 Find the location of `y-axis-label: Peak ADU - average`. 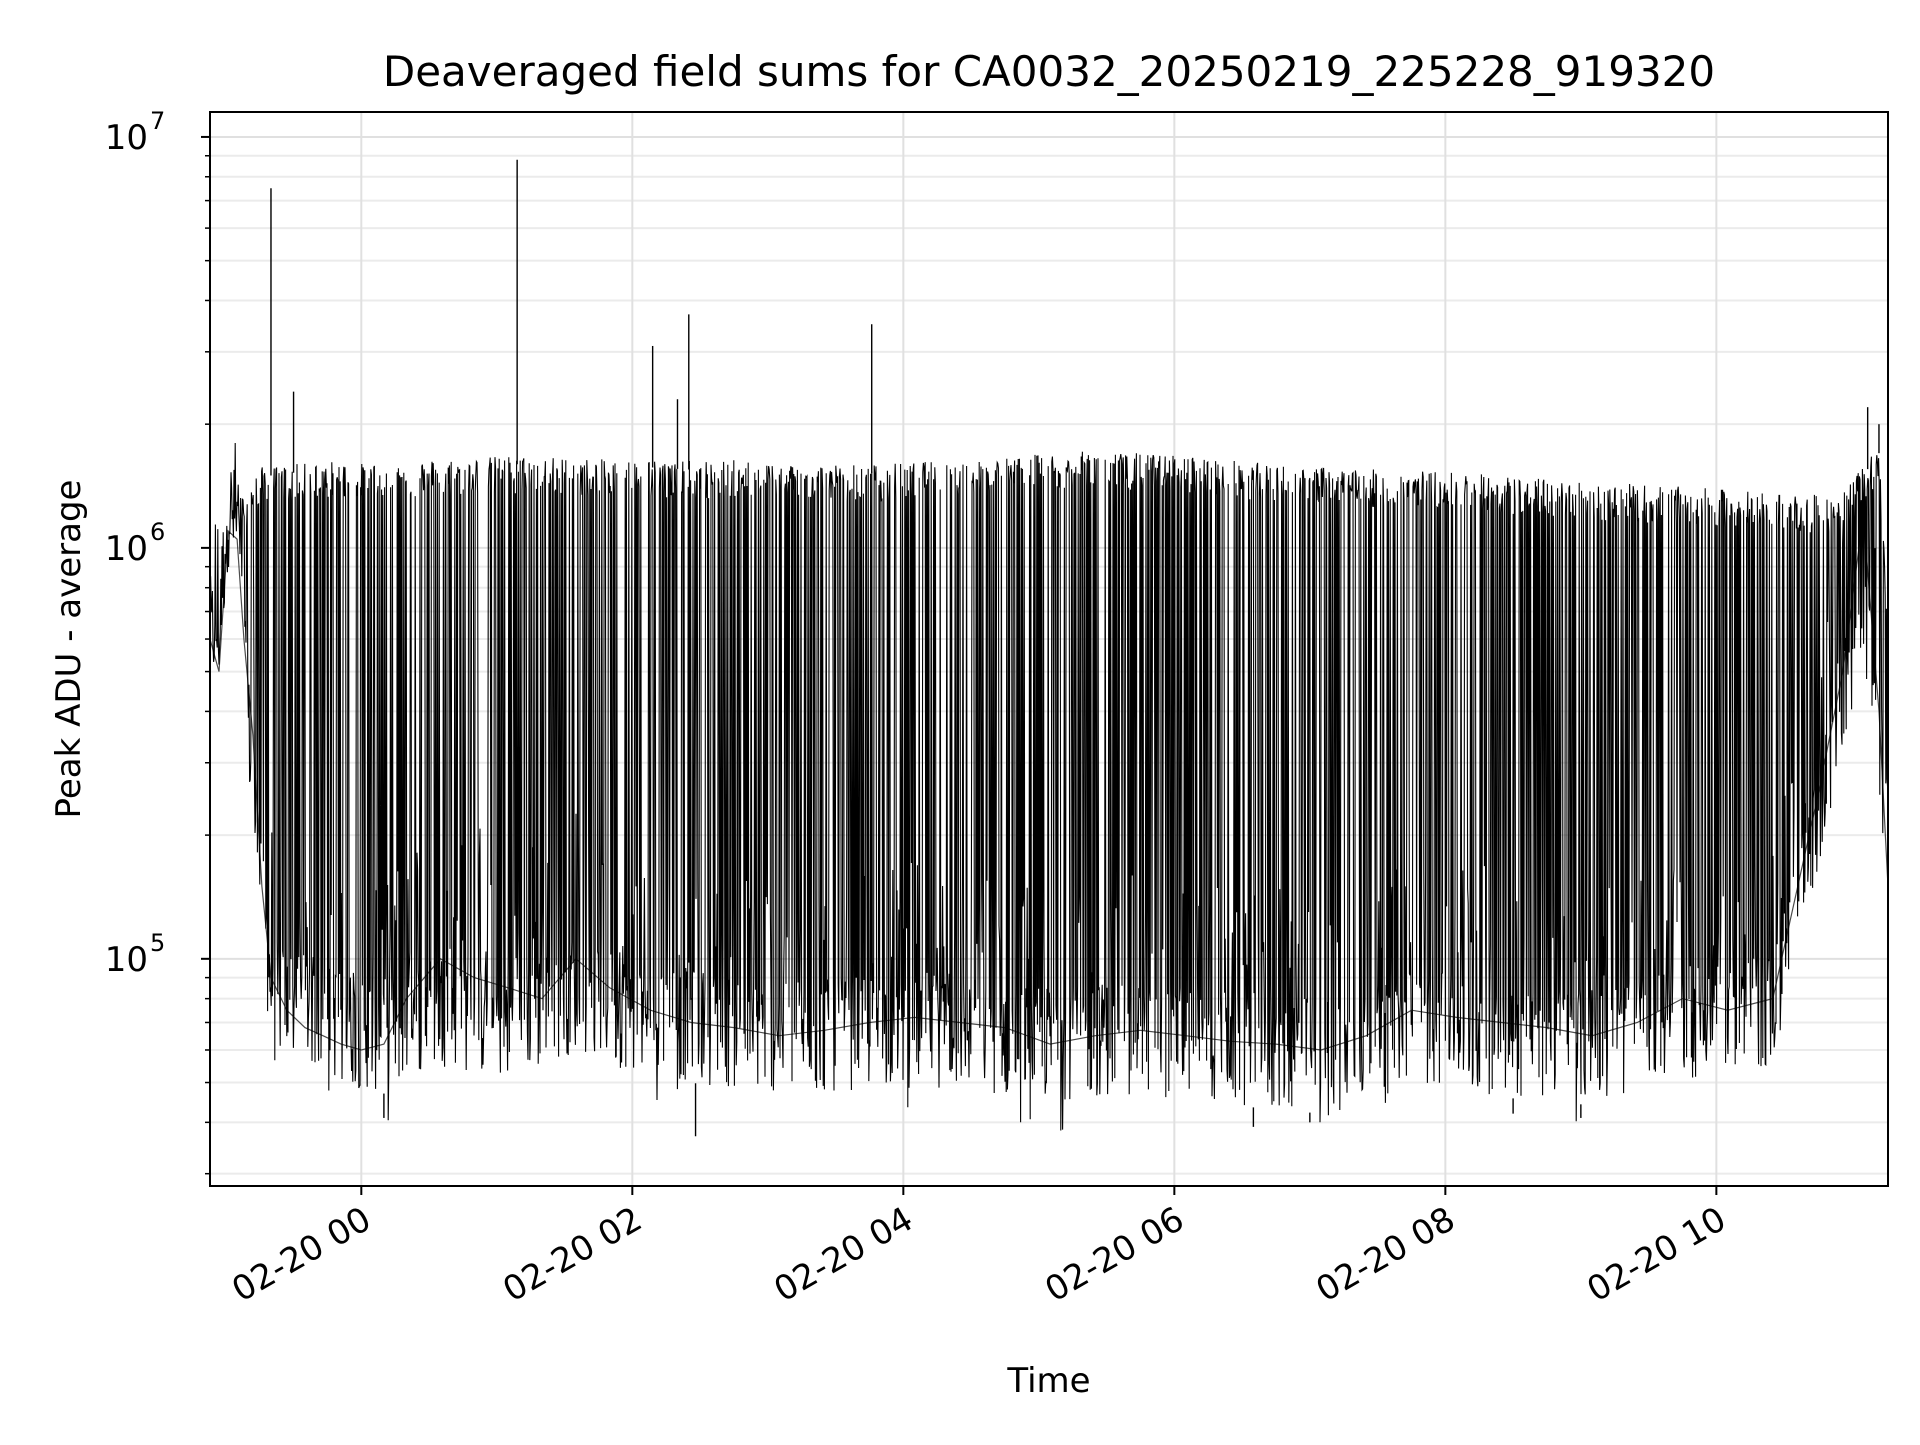

y-axis-label: Peak ADU - average is located at coordinates (69, 649).